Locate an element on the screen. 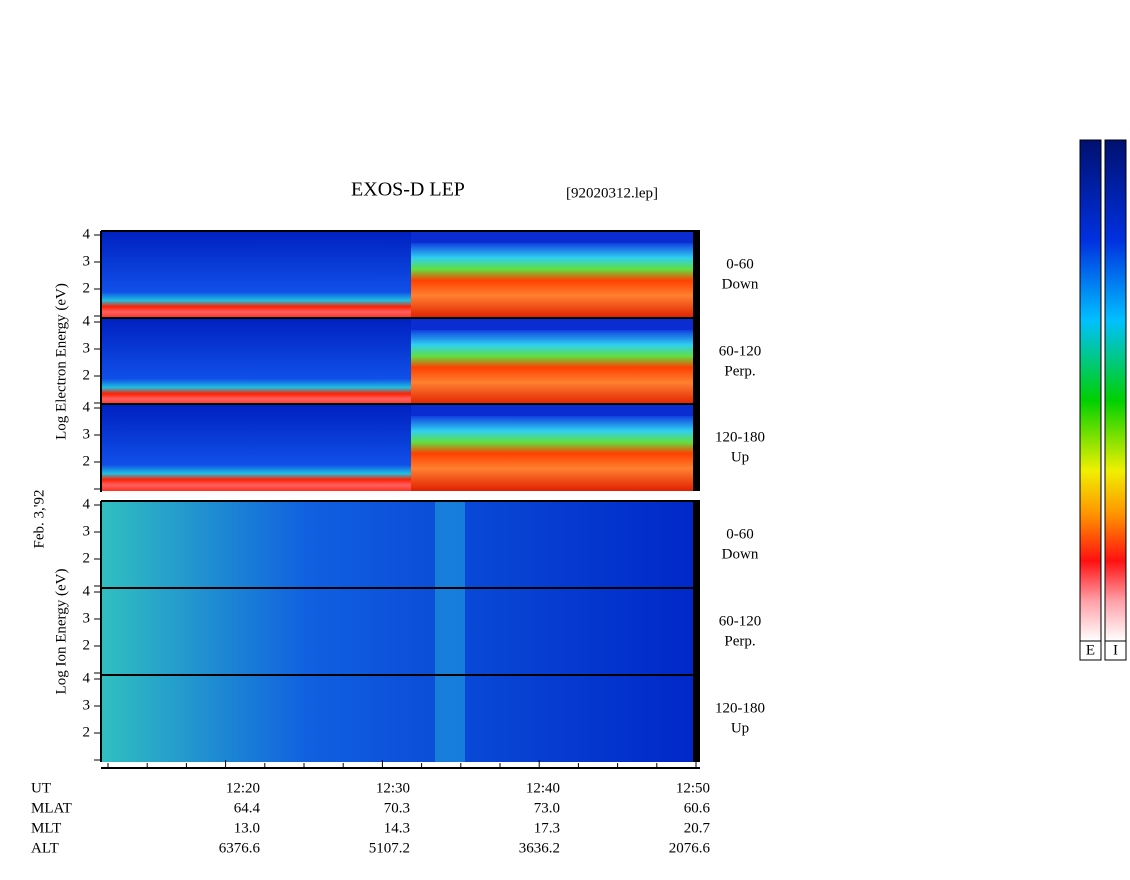 The image size is (1130, 880). title: EXOS-D LEP is located at coordinates (408, 190).